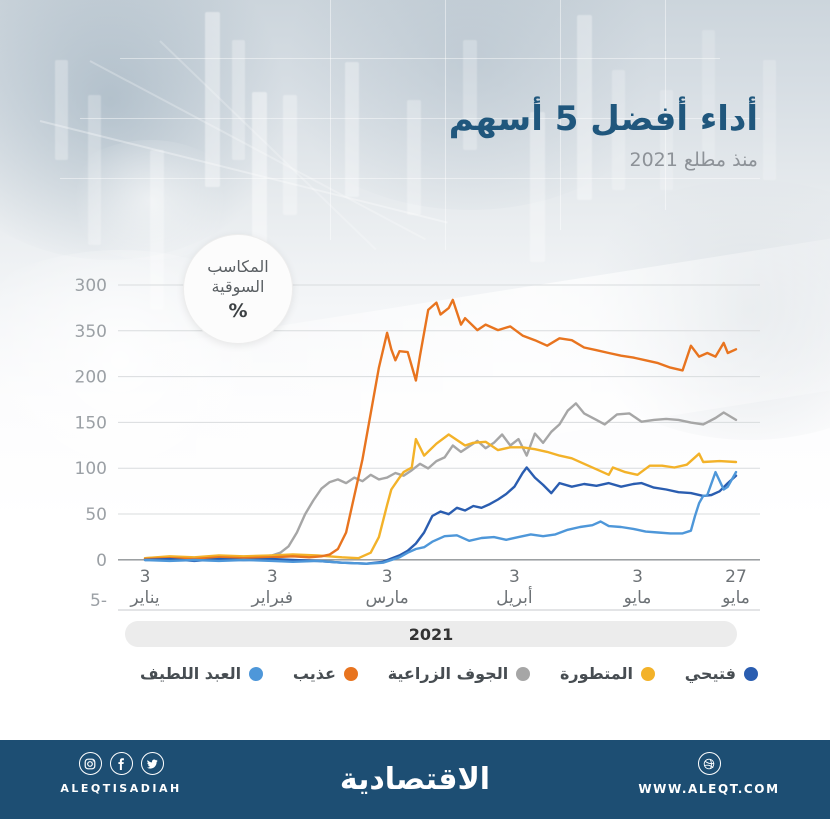  Describe the element at coordinates (603, 119) in the screenshot. I see `page-title: أداء أفضل 5 أسهم` at that location.